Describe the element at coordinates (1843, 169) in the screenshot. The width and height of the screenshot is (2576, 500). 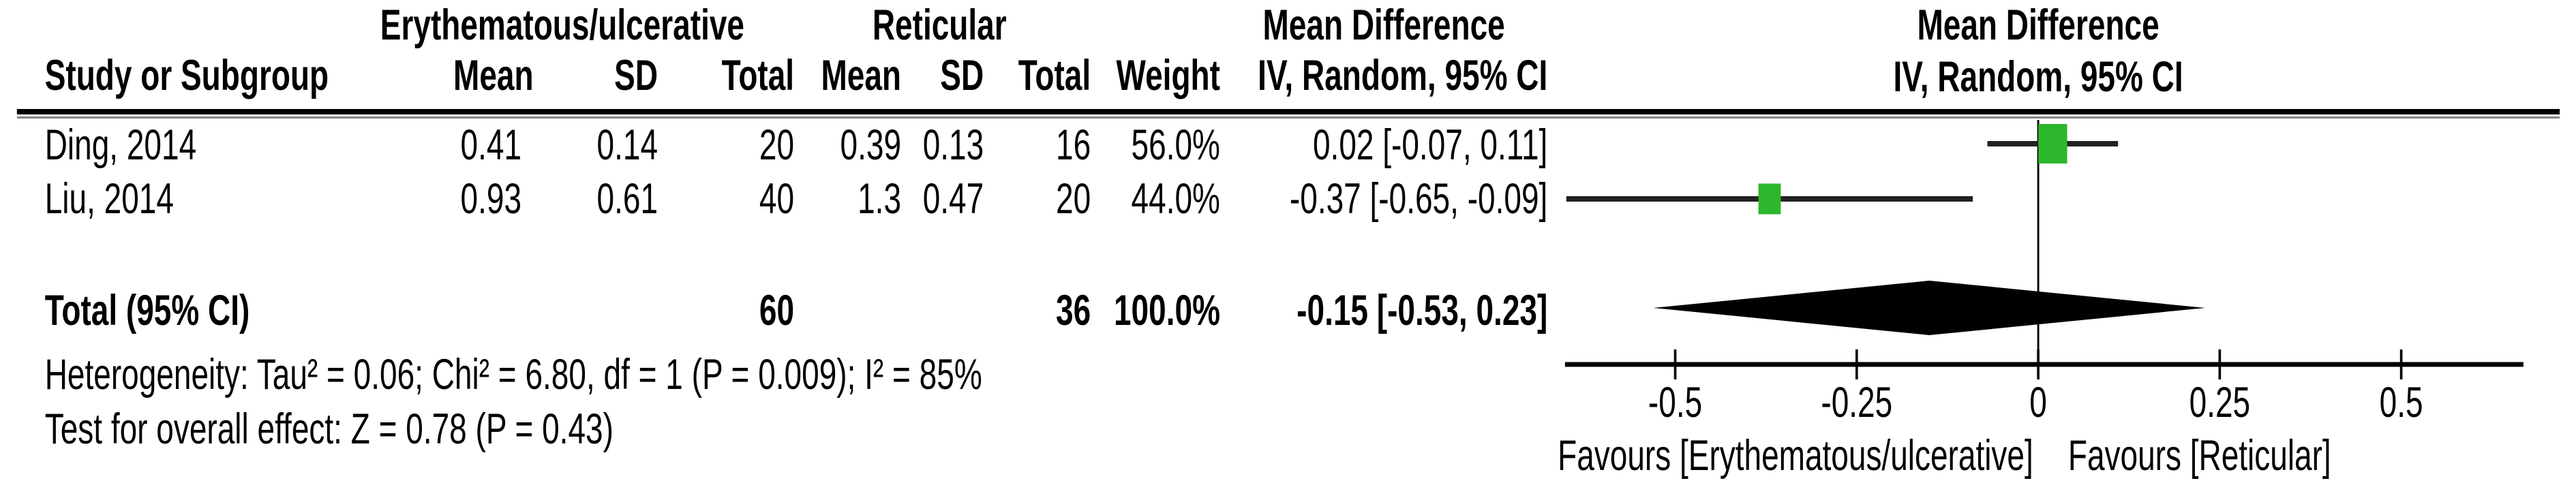
I see `study-markers` at that location.